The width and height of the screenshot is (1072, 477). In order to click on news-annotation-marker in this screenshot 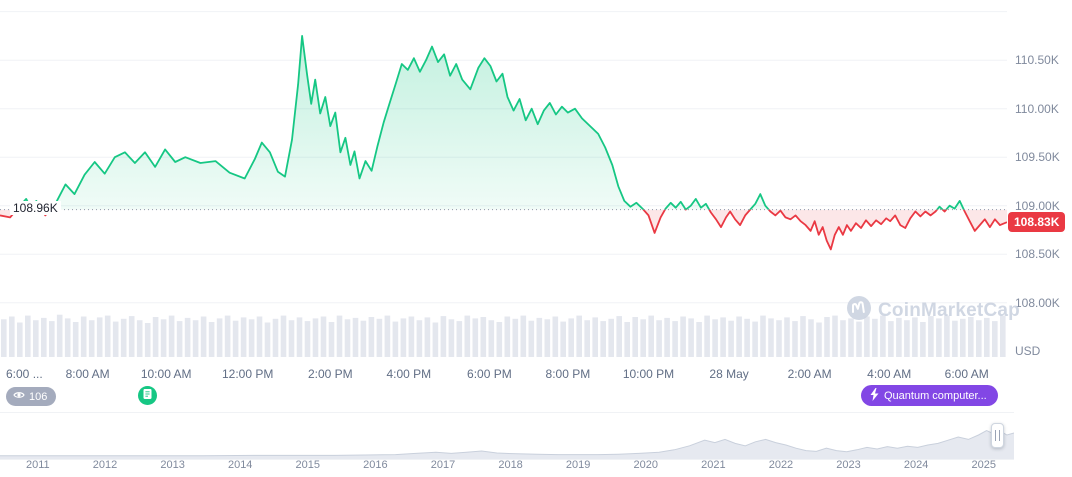, I will do `click(147, 395)`.